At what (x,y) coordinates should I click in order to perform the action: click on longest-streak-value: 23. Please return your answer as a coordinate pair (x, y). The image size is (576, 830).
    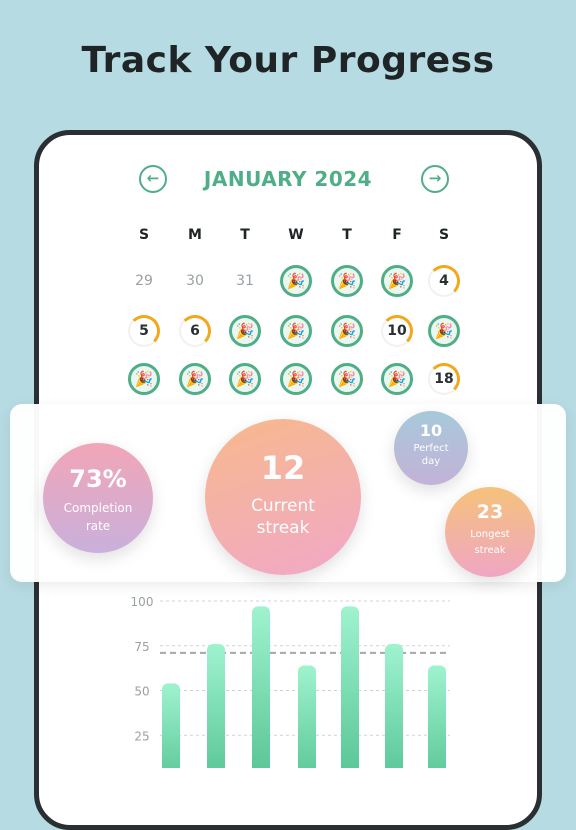
    Looking at the image, I should click on (490, 512).